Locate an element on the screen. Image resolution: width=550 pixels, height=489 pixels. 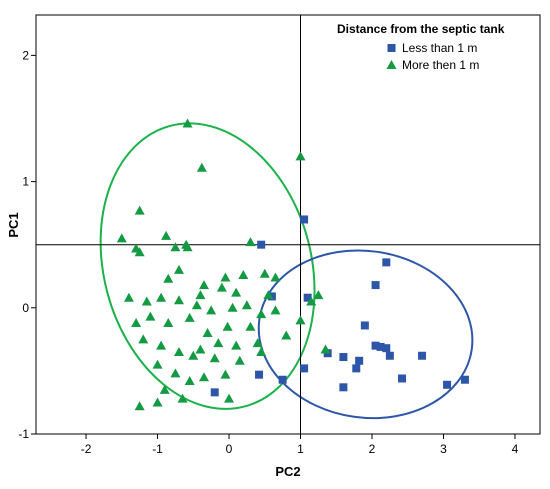
x-tick-label: 1 is located at coordinates (300, 449).